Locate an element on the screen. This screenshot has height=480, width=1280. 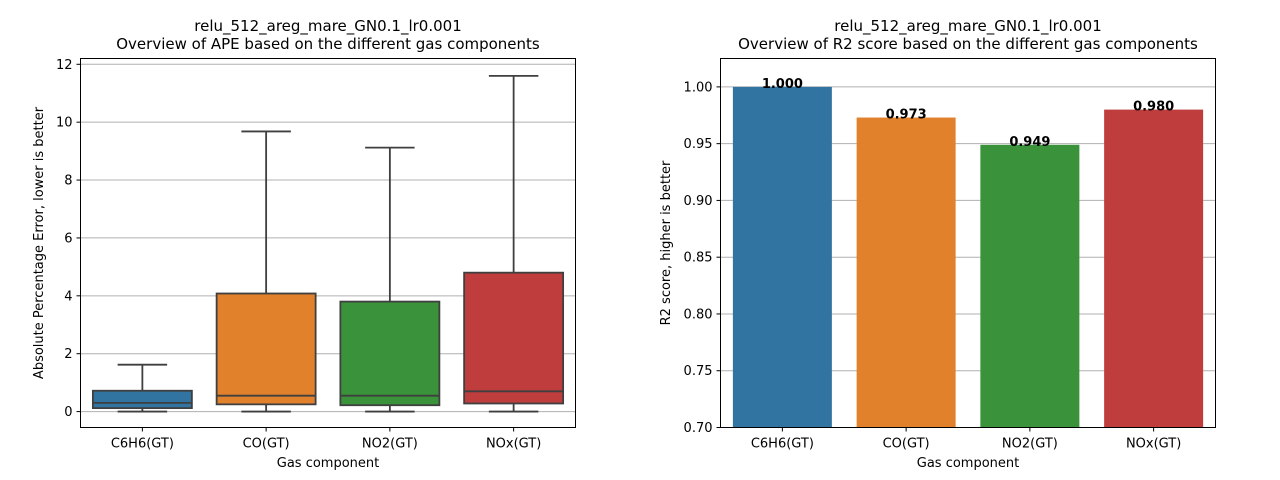
r2-x-tick-label: NOx(GT) is located at coordinates (1153, 444).